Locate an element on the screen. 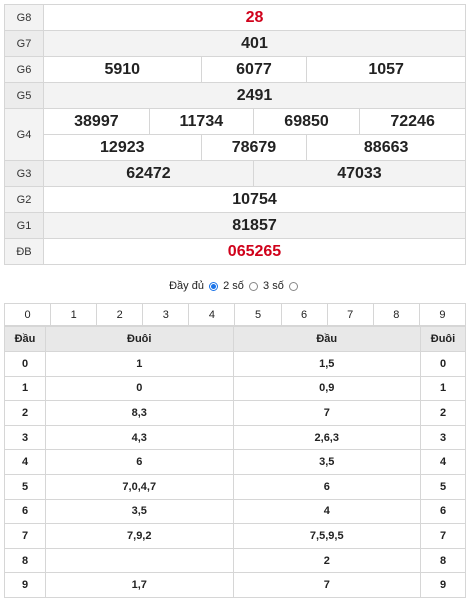 Image resolution: width=469 pixels, height=598 pixels. prize-label: ĐB is located at coordinates (24, 251).